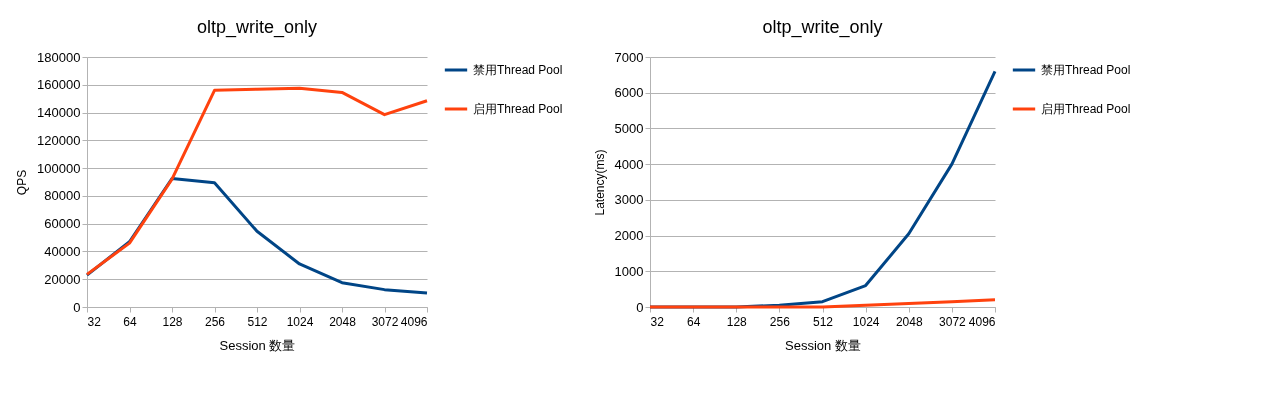  Describe the element at coordinates (59, 113) in the screenshot. I see `y-tick-label: 140000` at that location.